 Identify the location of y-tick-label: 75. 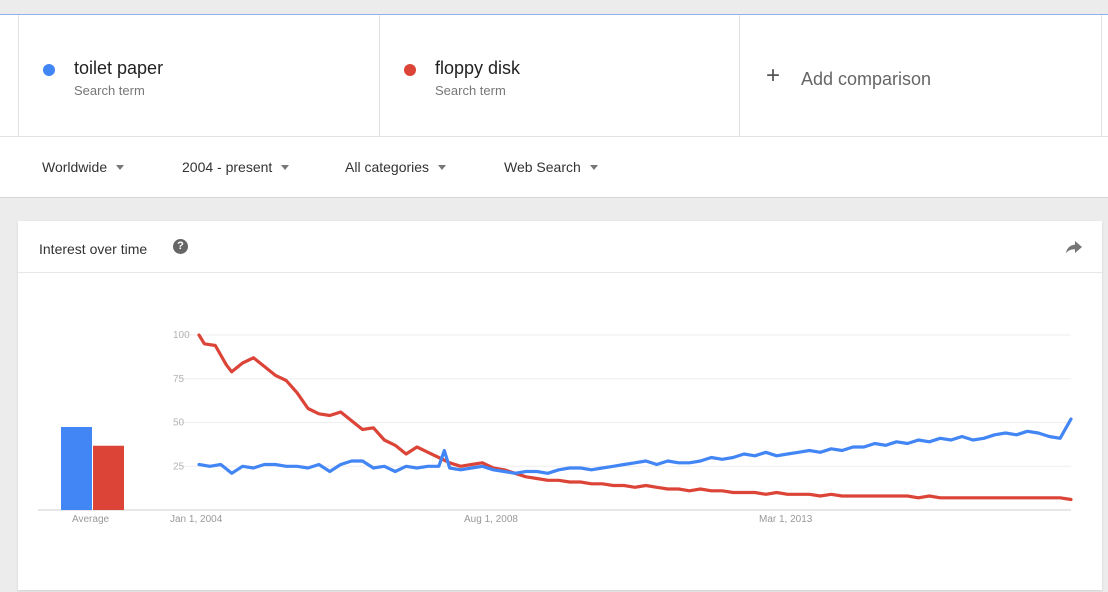
(179, 379).